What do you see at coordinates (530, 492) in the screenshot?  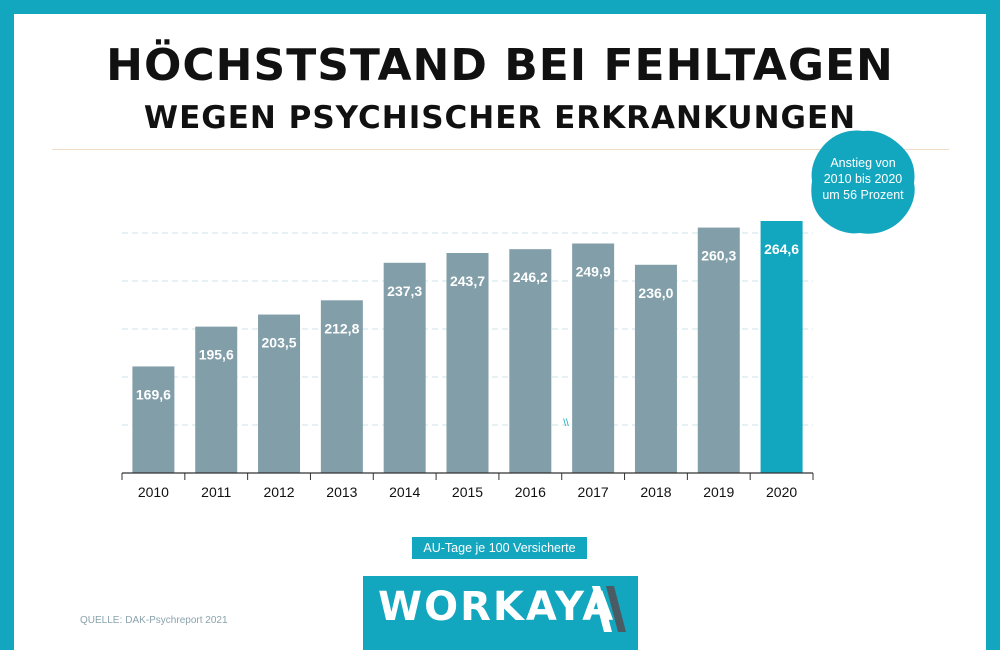 I see `x-tick-label: 2016` at bounding box center [530, 492].